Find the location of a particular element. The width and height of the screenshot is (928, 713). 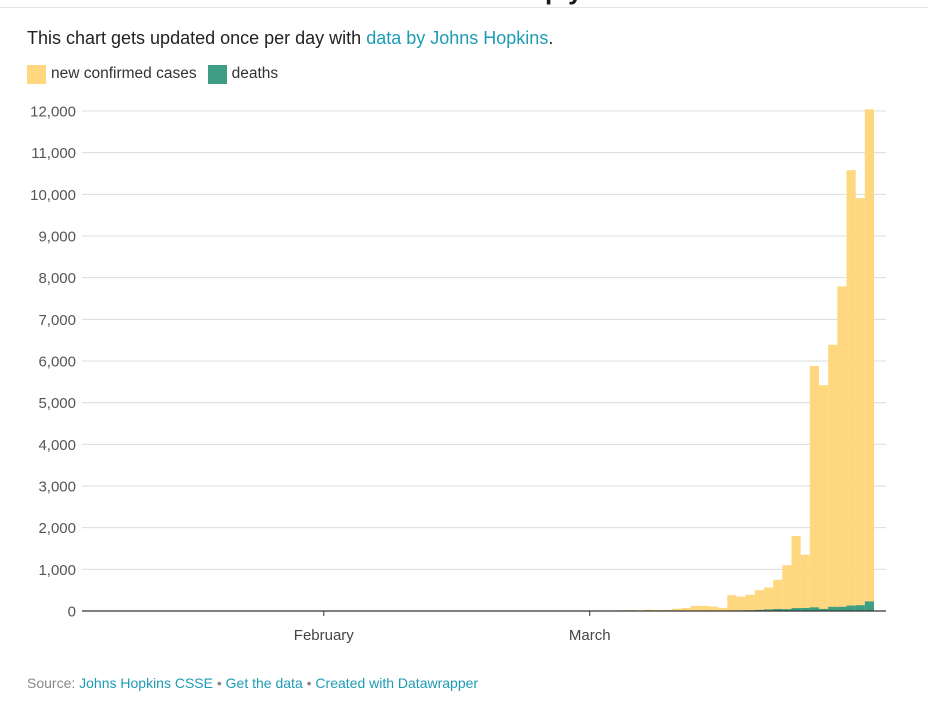

johns-hopkins-data-link: data by Johns Hopkins is located at coordinates (457, 38).